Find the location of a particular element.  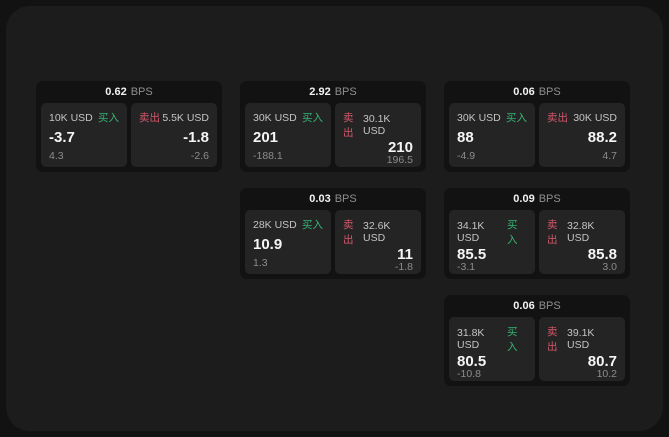

bps-header: 2.92 BPS is located at coordinates (333, 92).